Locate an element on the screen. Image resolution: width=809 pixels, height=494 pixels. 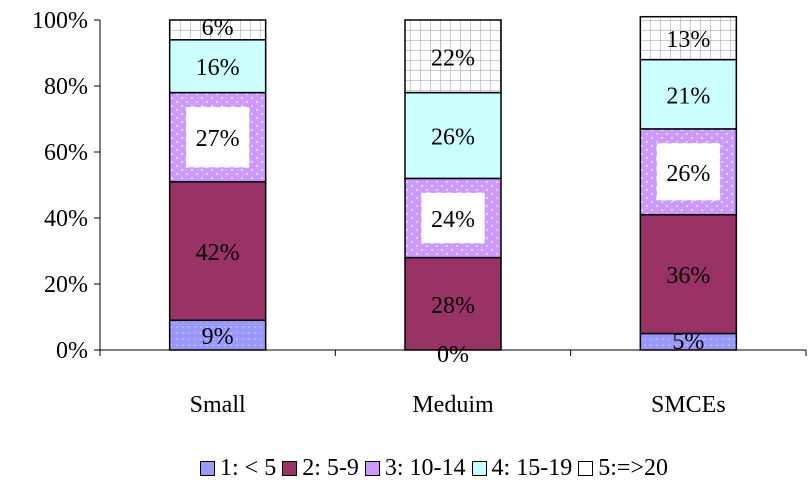
legend-item: 4: 15-19 is located at coordinates (522, 468).